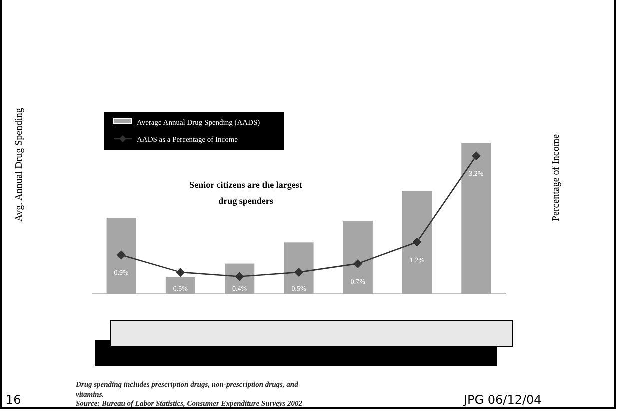 This screenshot has height=411, width=618. Describe the element at coordinates (556, 178) in the screenshot. I see `y-axis-title: Percentage of Income` at that location.